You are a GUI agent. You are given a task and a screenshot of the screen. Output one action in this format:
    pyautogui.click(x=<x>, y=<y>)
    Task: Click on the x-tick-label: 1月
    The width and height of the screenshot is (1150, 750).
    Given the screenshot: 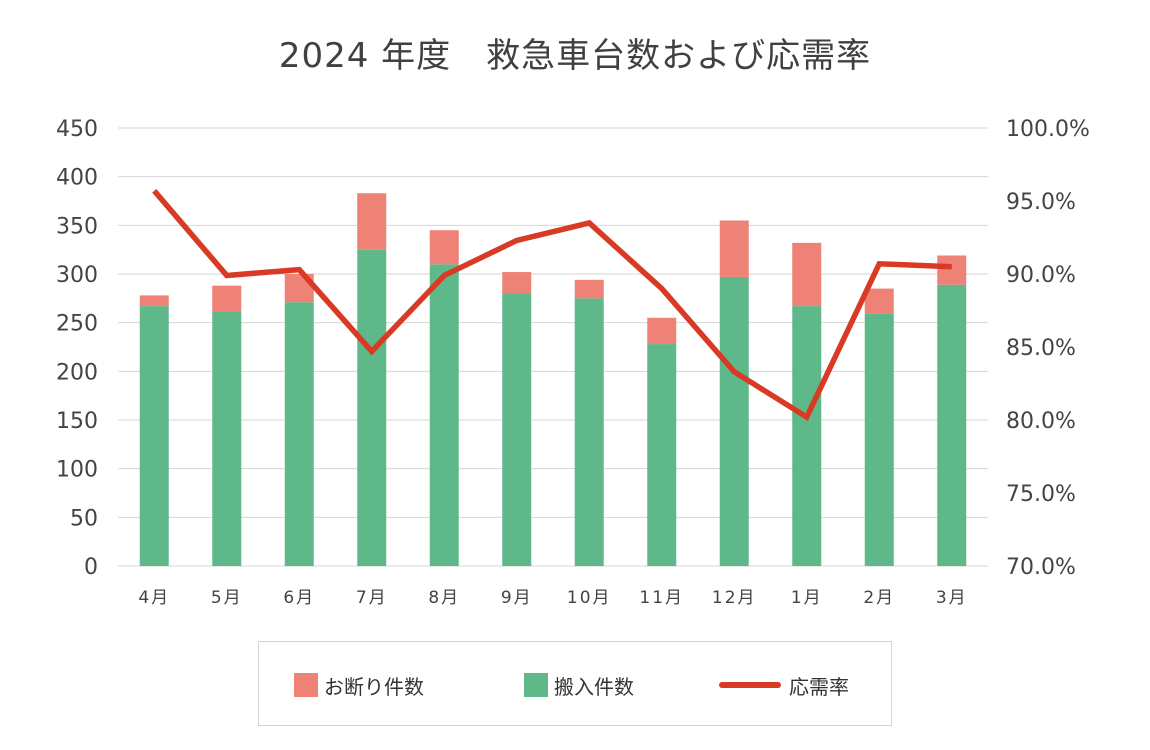 What is the action you would take?
    pyautogui.click(x=807, y=598)
    